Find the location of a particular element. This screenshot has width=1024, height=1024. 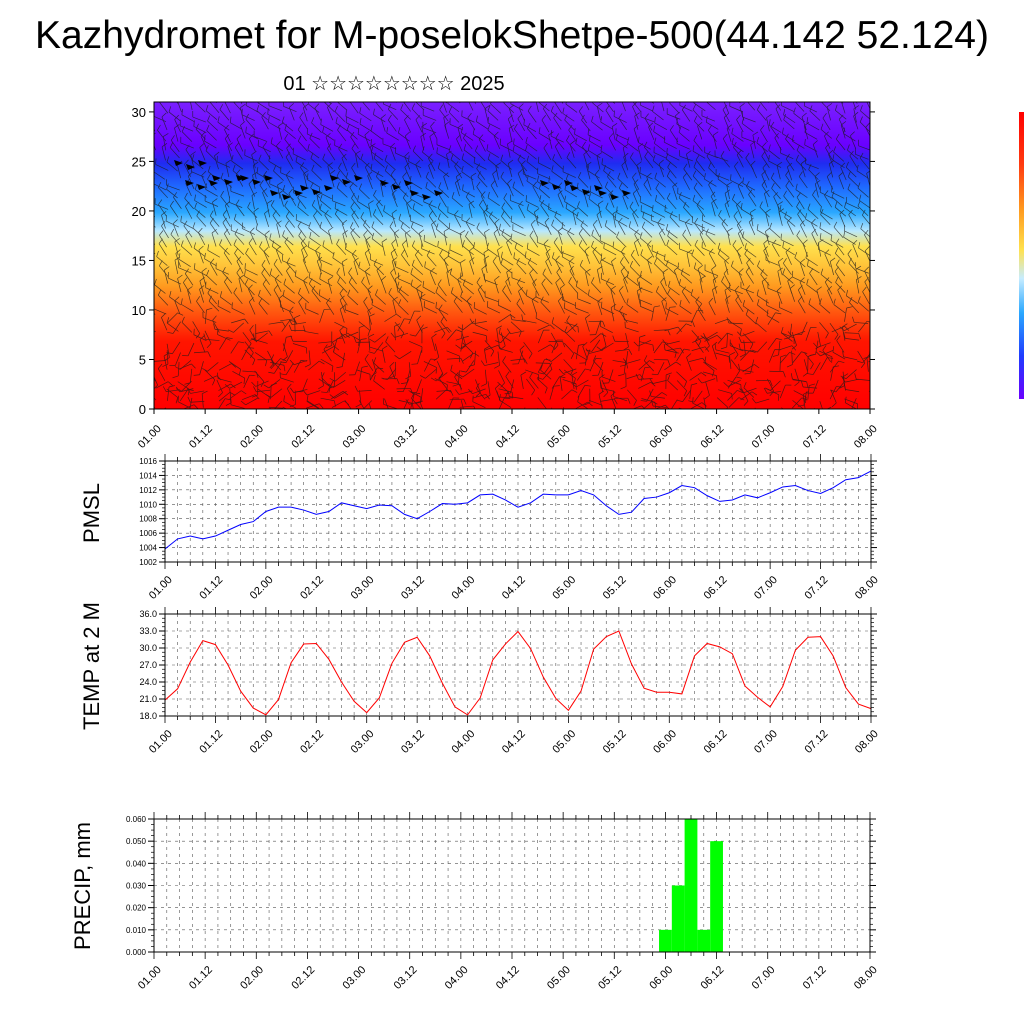

precip-bar is located at coordinates (716, 896).